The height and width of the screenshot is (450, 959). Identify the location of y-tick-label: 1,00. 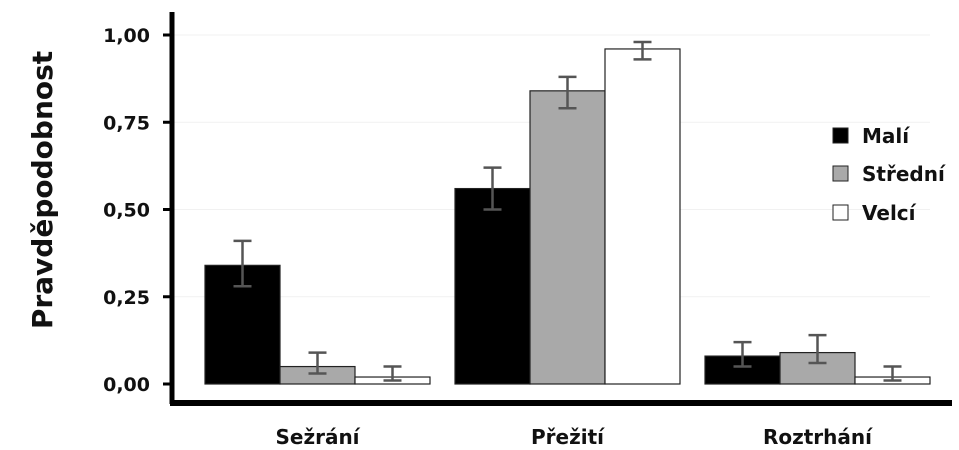
(126, 36).